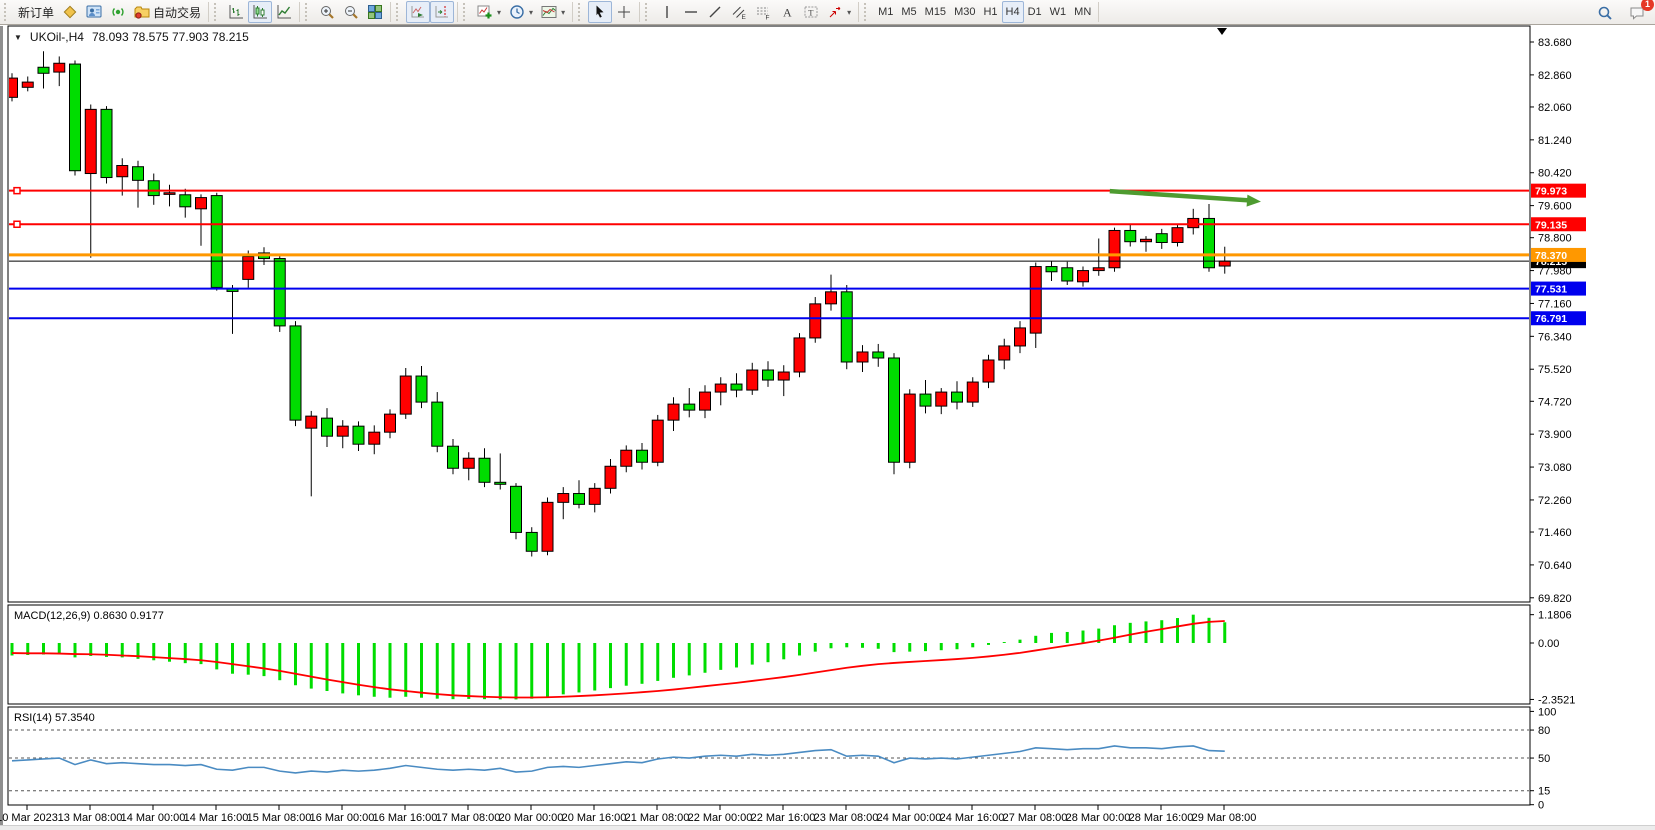 This screenshot has width=1655, height=830. Describe the element at coordinates (1647, 5) in the screenshot. I see `notification-badge: 1` at that location.